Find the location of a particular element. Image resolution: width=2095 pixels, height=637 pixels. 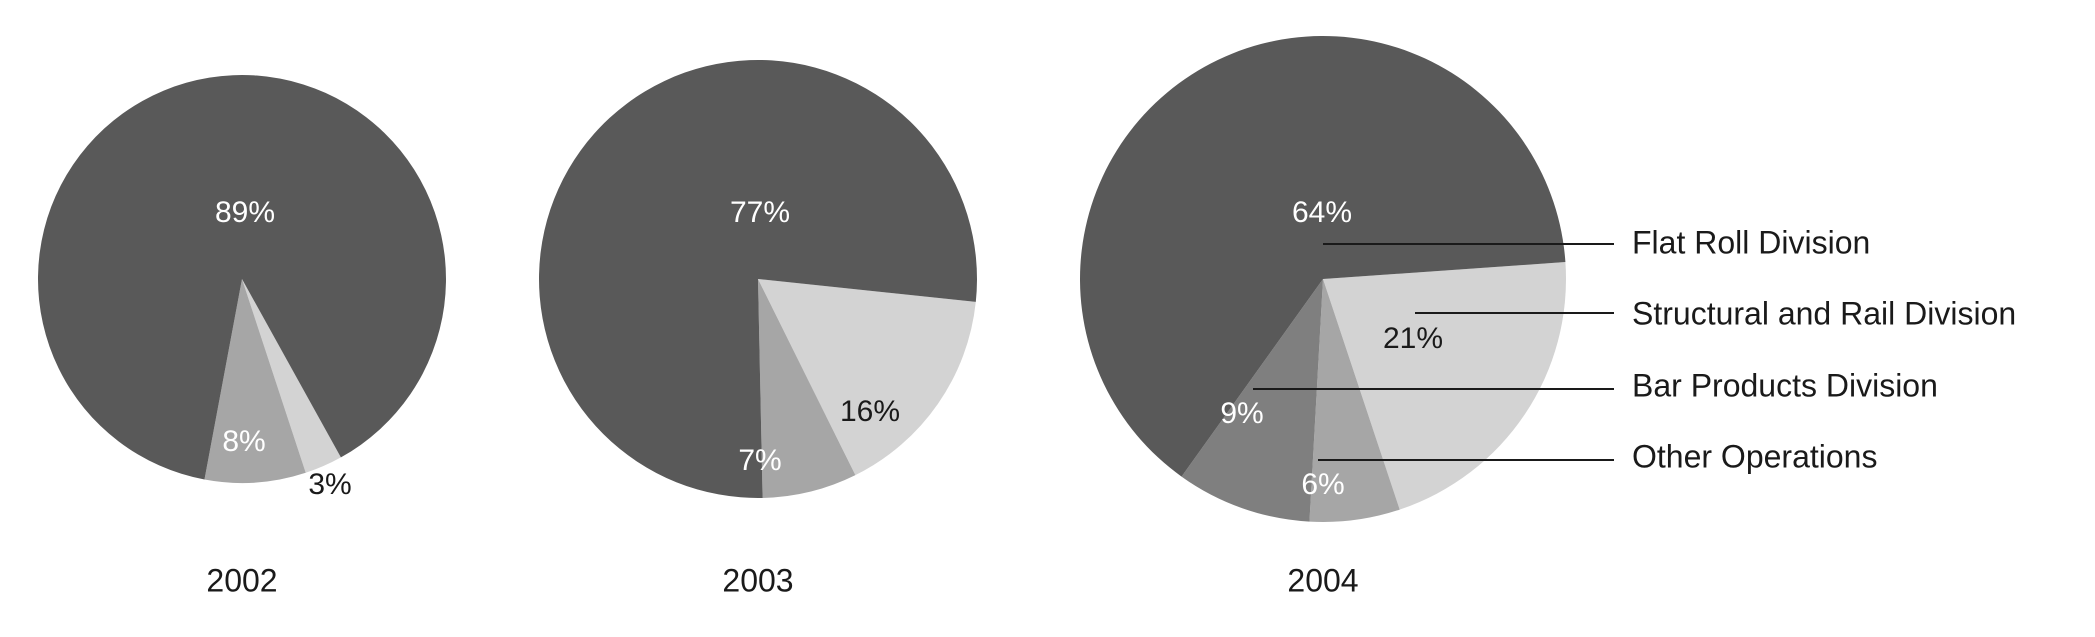

data-label-2002-flat-roll-division: 89% is located at coordinates (245, 212).